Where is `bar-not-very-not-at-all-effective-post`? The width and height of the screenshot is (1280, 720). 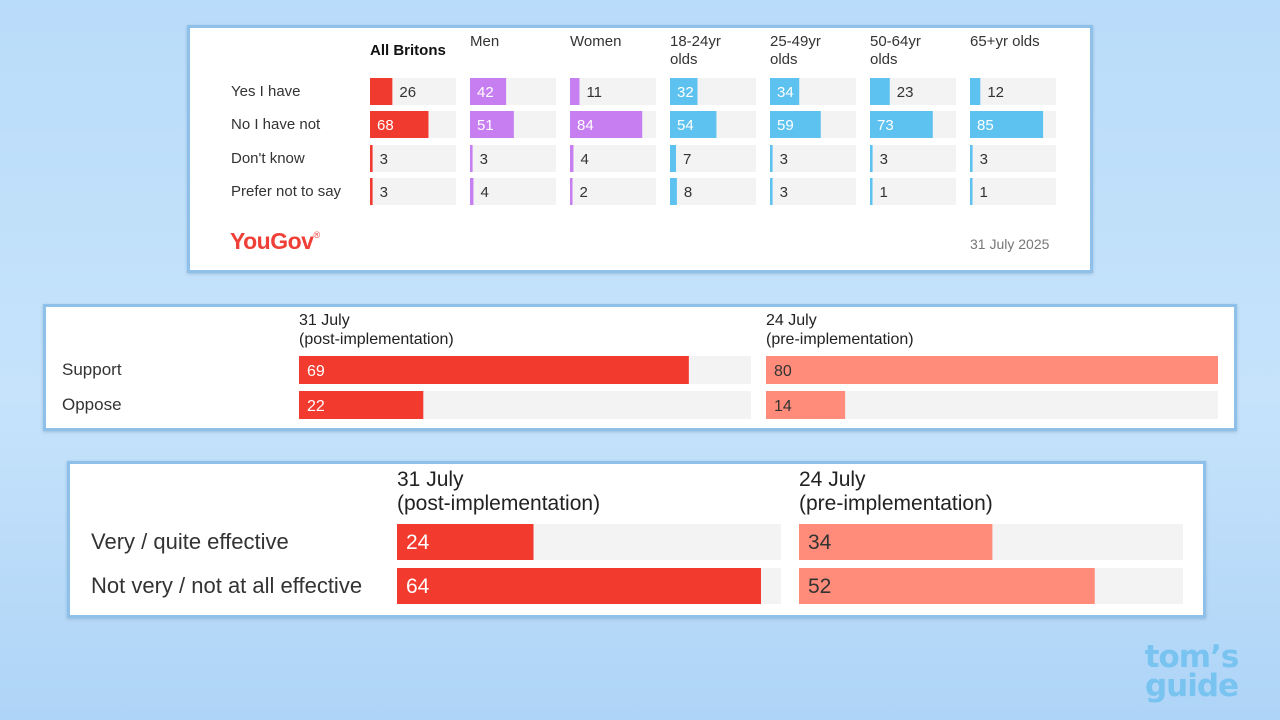 bar-not-very-not-at-all-effective-post is located at coordinates (579, 586).